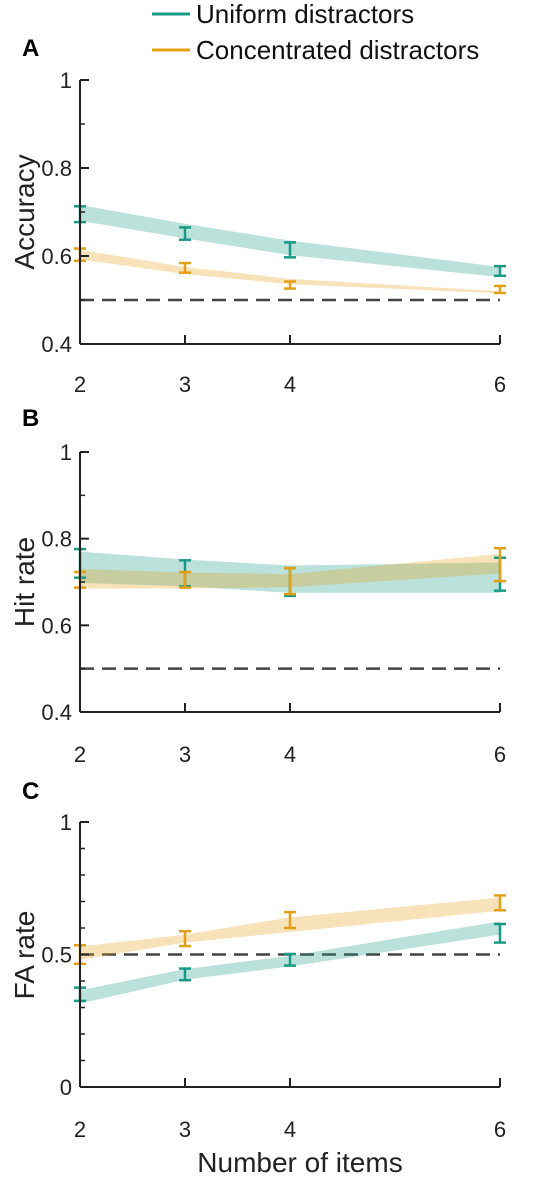 Image resolution: width=536 pixels, height=1182 pixels. Describe the element at coordinates (56, 955) in the screenshot. I see `y-tick-label: 0.5` at that location.